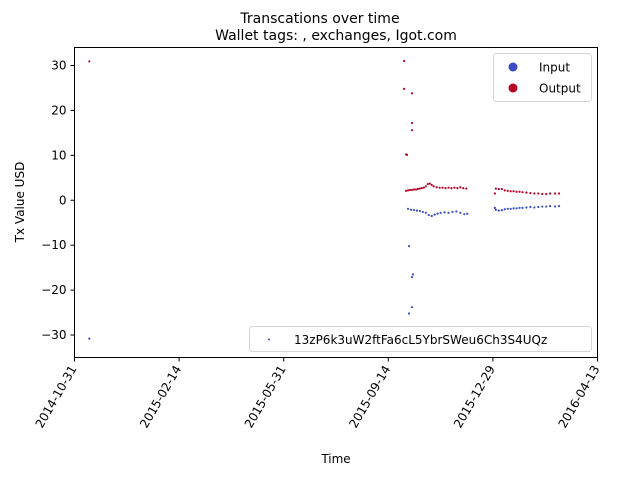 This screenshot has width=640, height=480. I want to click on y-tick-label: 20, so click(58, 110).